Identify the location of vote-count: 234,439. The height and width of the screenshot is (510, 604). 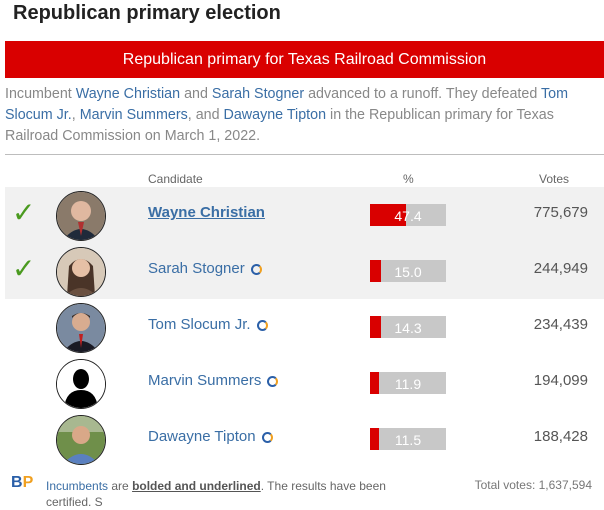
(560, 324).